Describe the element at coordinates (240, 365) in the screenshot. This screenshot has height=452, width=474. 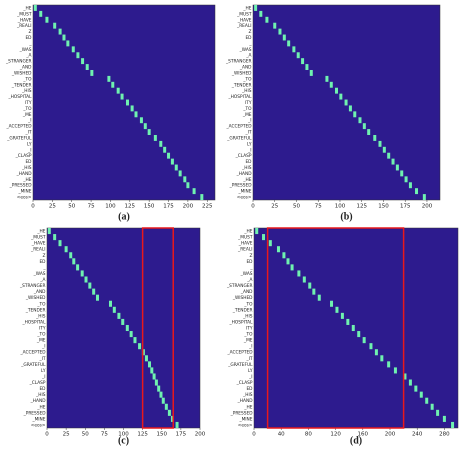
I see `y-tick-label: _GRATEFUL` at that location.